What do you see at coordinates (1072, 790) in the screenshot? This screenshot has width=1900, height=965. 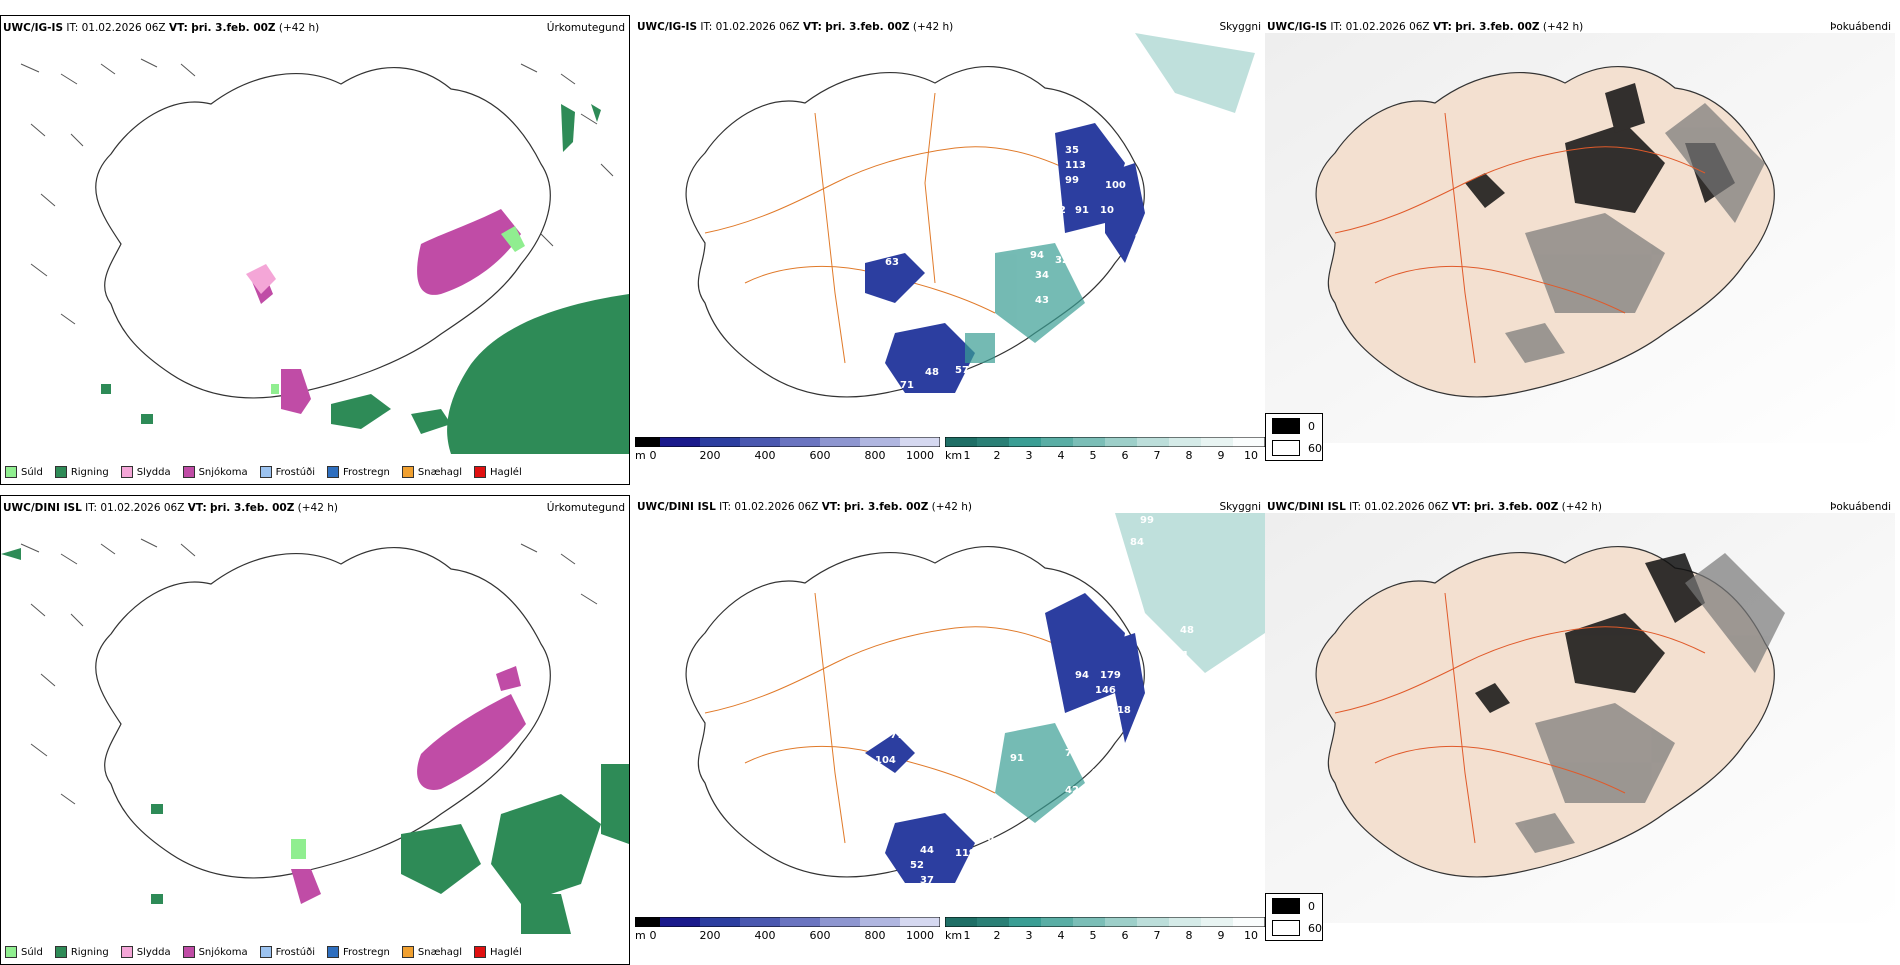 I see `svg-text: 42` at bounding box center [1072, 790].